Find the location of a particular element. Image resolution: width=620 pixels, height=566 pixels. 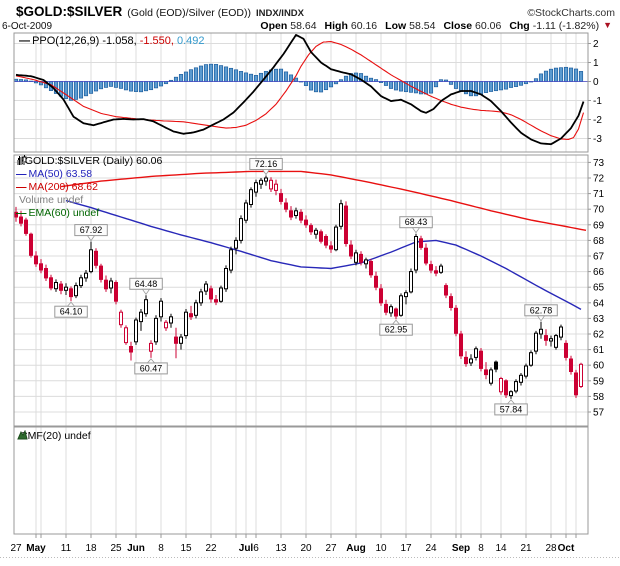

quote-field-value: 60.16 is located at coordinates (364, 26).